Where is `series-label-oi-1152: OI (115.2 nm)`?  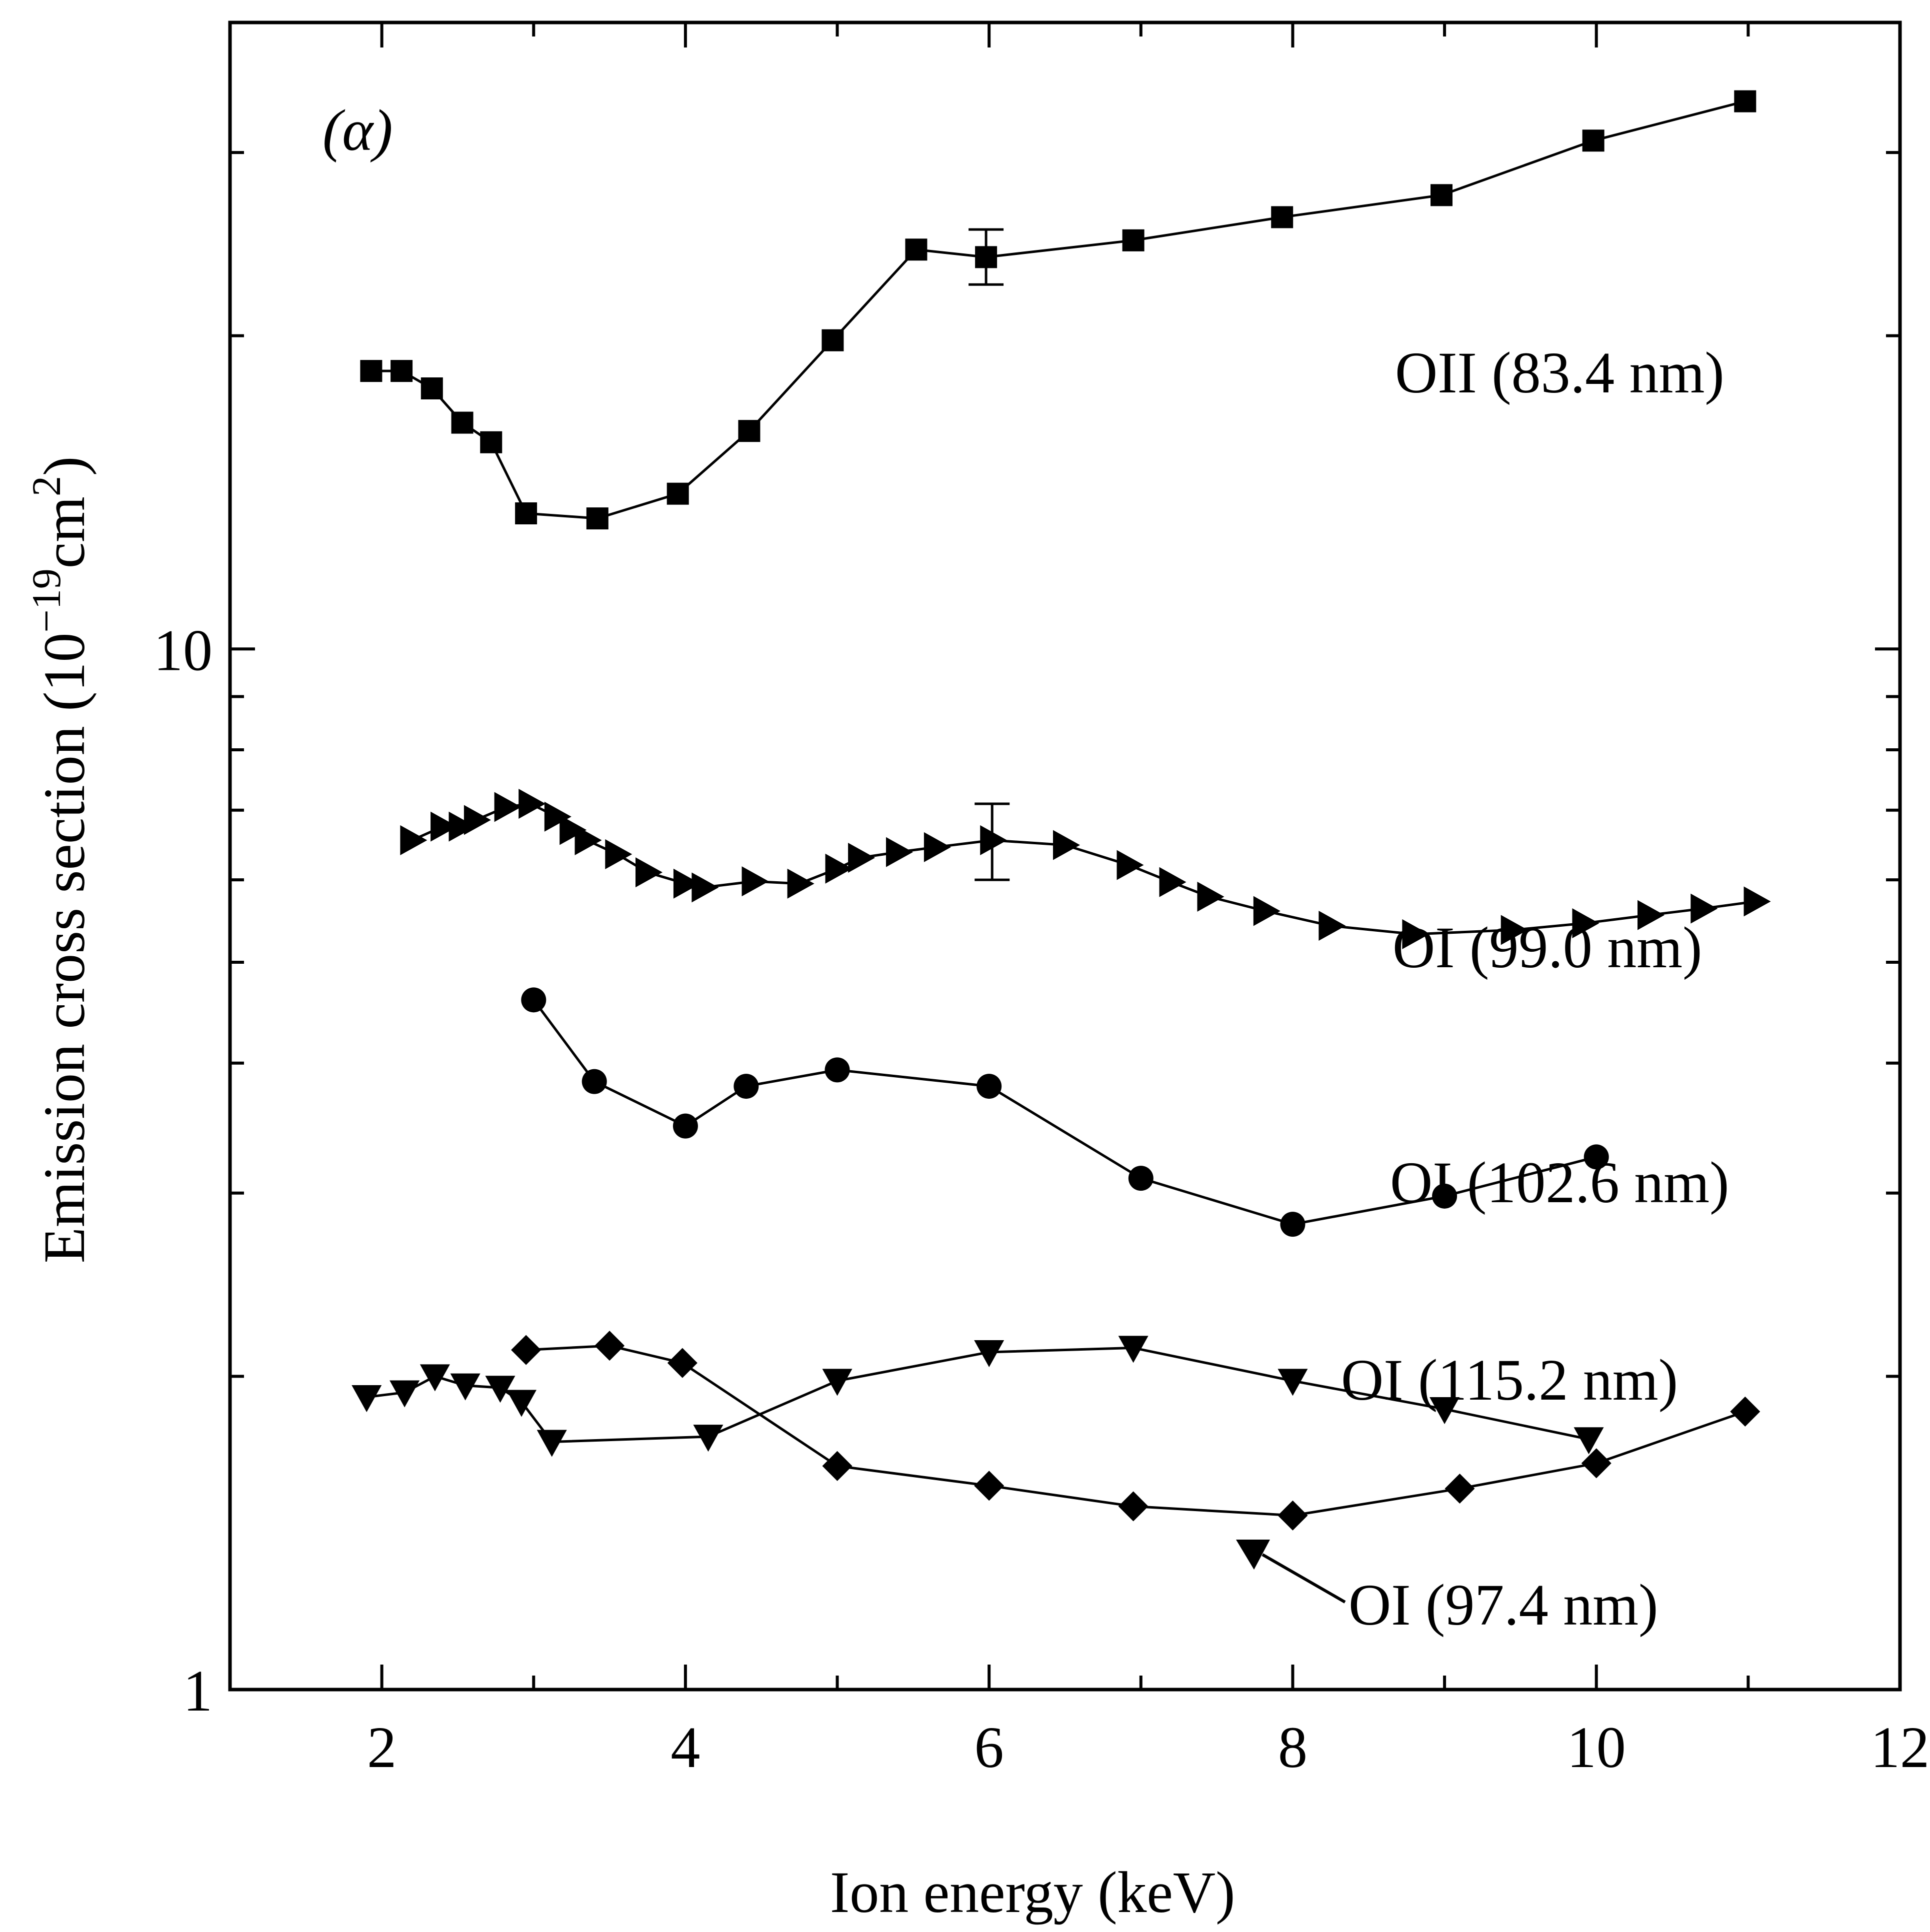
series-label-oi-1152: OI (115.2 nm) is located at coordinates (1509, 1380).